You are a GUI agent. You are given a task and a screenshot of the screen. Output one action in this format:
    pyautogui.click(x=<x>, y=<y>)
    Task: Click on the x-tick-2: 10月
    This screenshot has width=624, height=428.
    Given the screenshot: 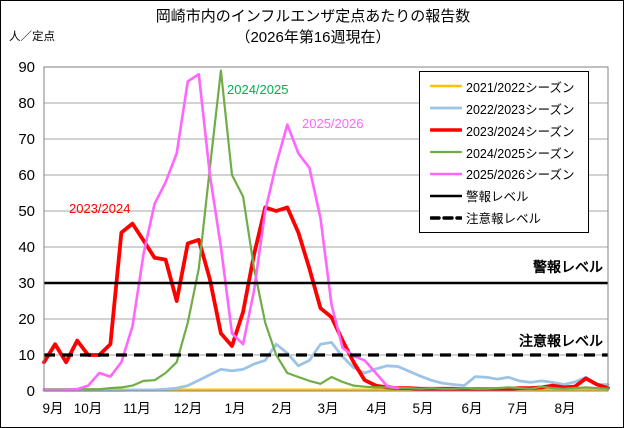 What is the action you would take?
    pyautogui.click(x=88, y=408)
    